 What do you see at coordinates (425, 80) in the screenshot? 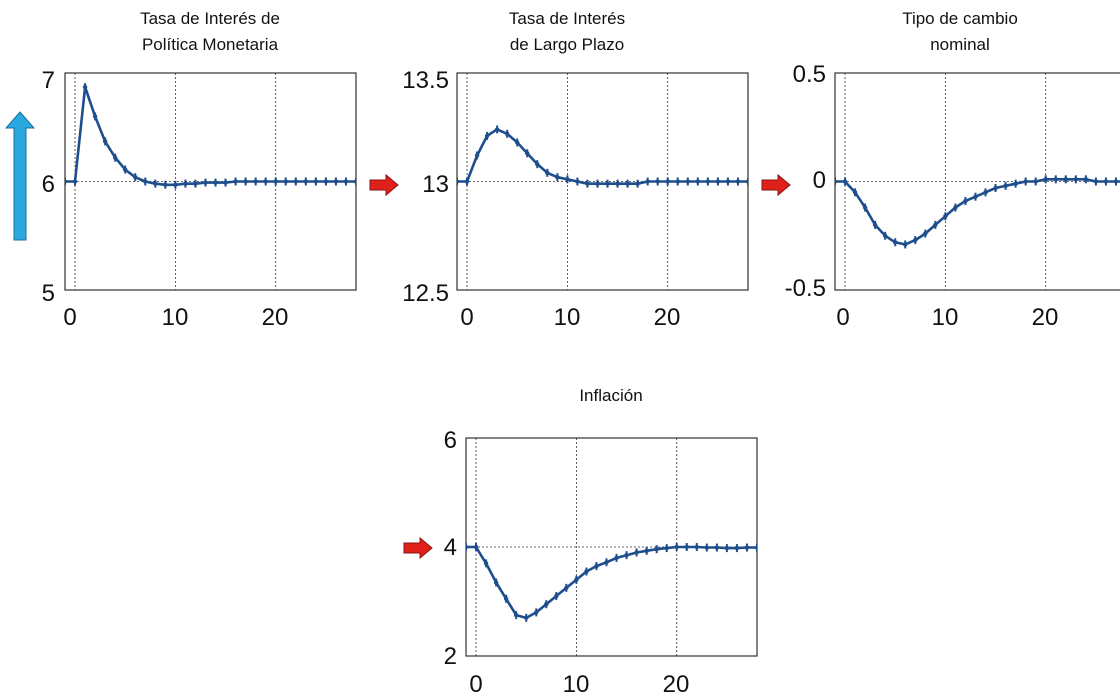
I see `y-tick-label: 13.5` at bounding box center [425, 80].